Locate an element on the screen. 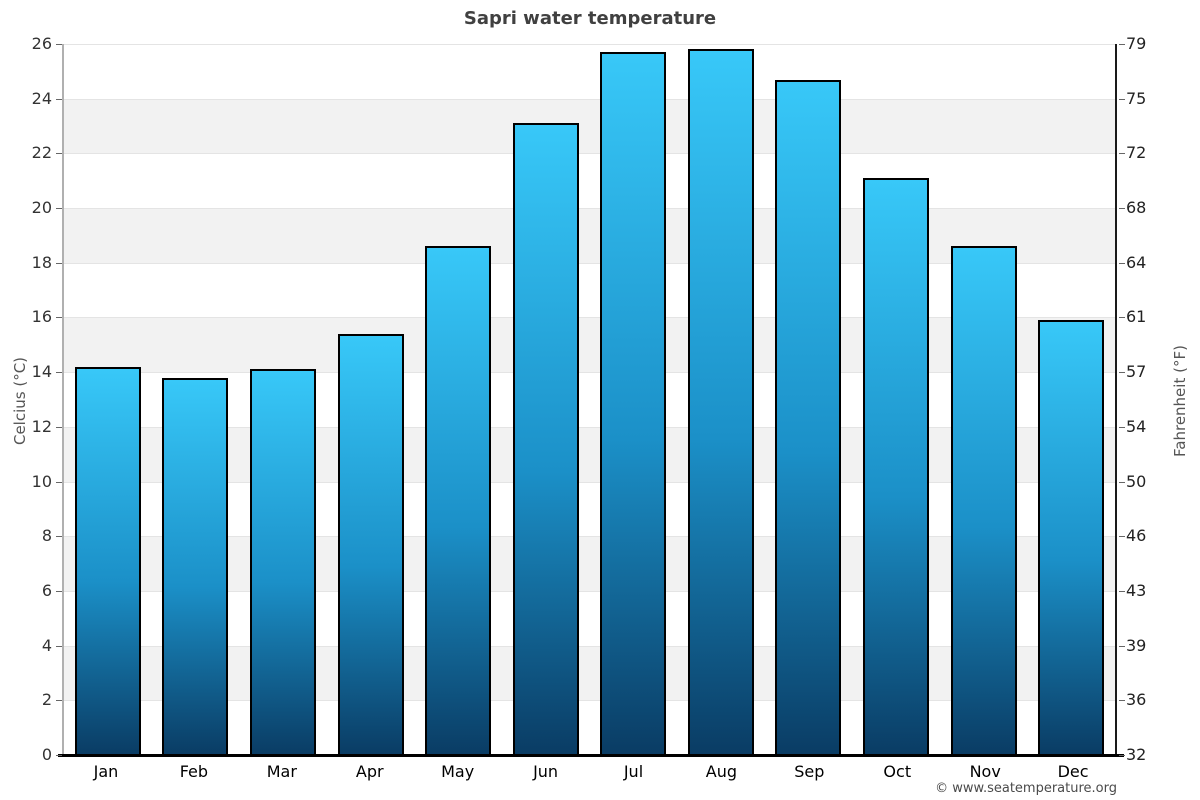 Image resolution: width=1200 pixels, height=800 pixels. y-tick-celsius-14: 14 is located at coordinates (41, 372).